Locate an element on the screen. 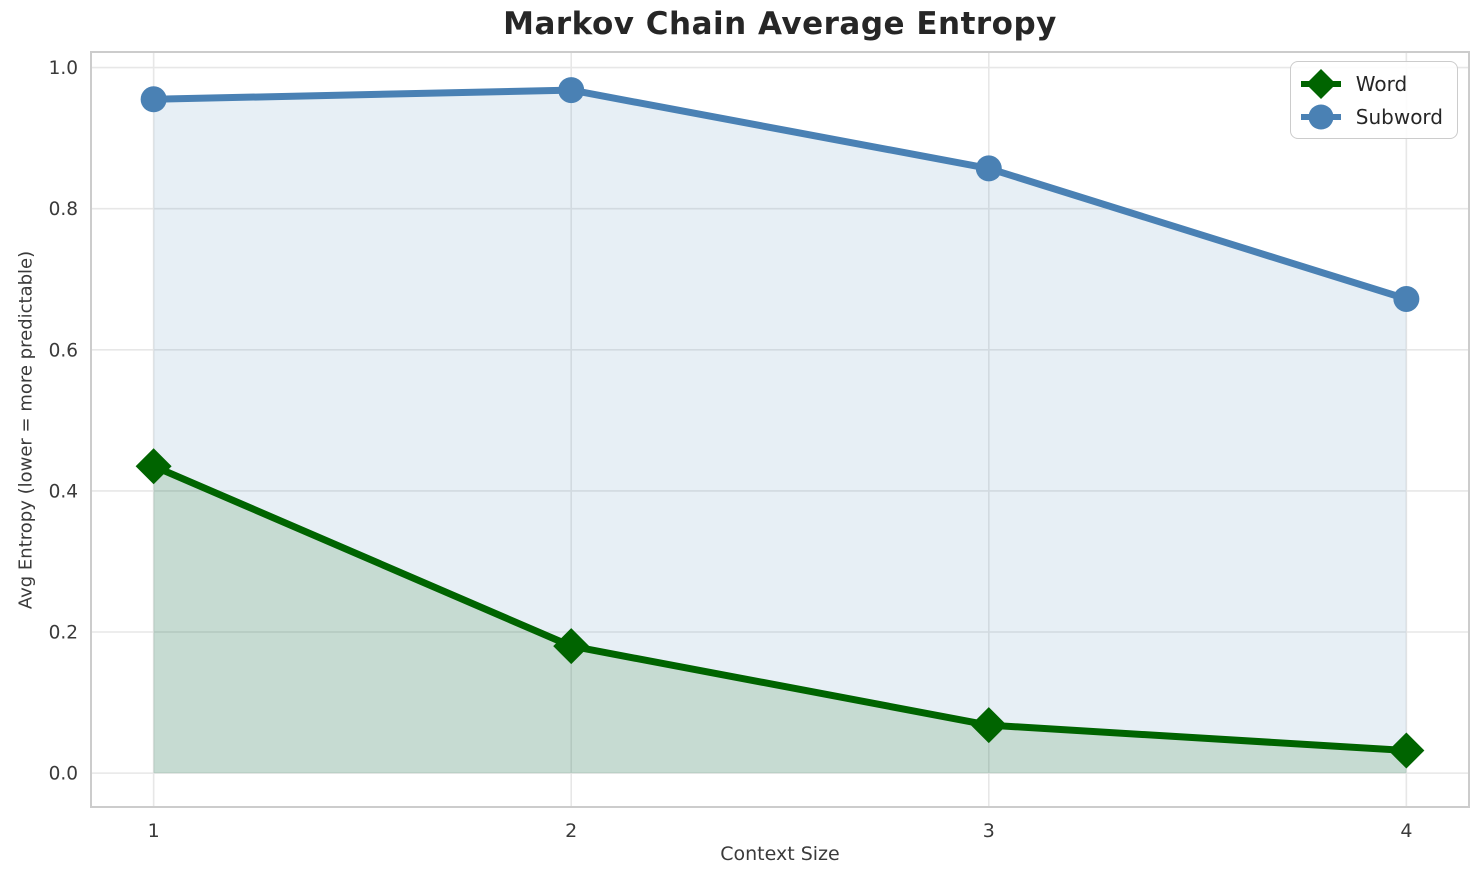 Image resolution: width=1484 pixels, height=885 pixels. svg-text: 0.0 is located at coordinates (63, 774).